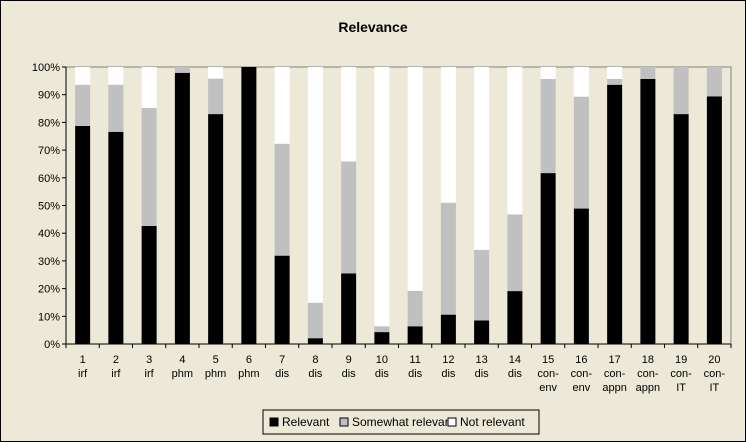  What do you see at coordinates (306, 422) in the screenshot?
I see `legend-label-relevant: Relevant` at bounding box center [306, 422].